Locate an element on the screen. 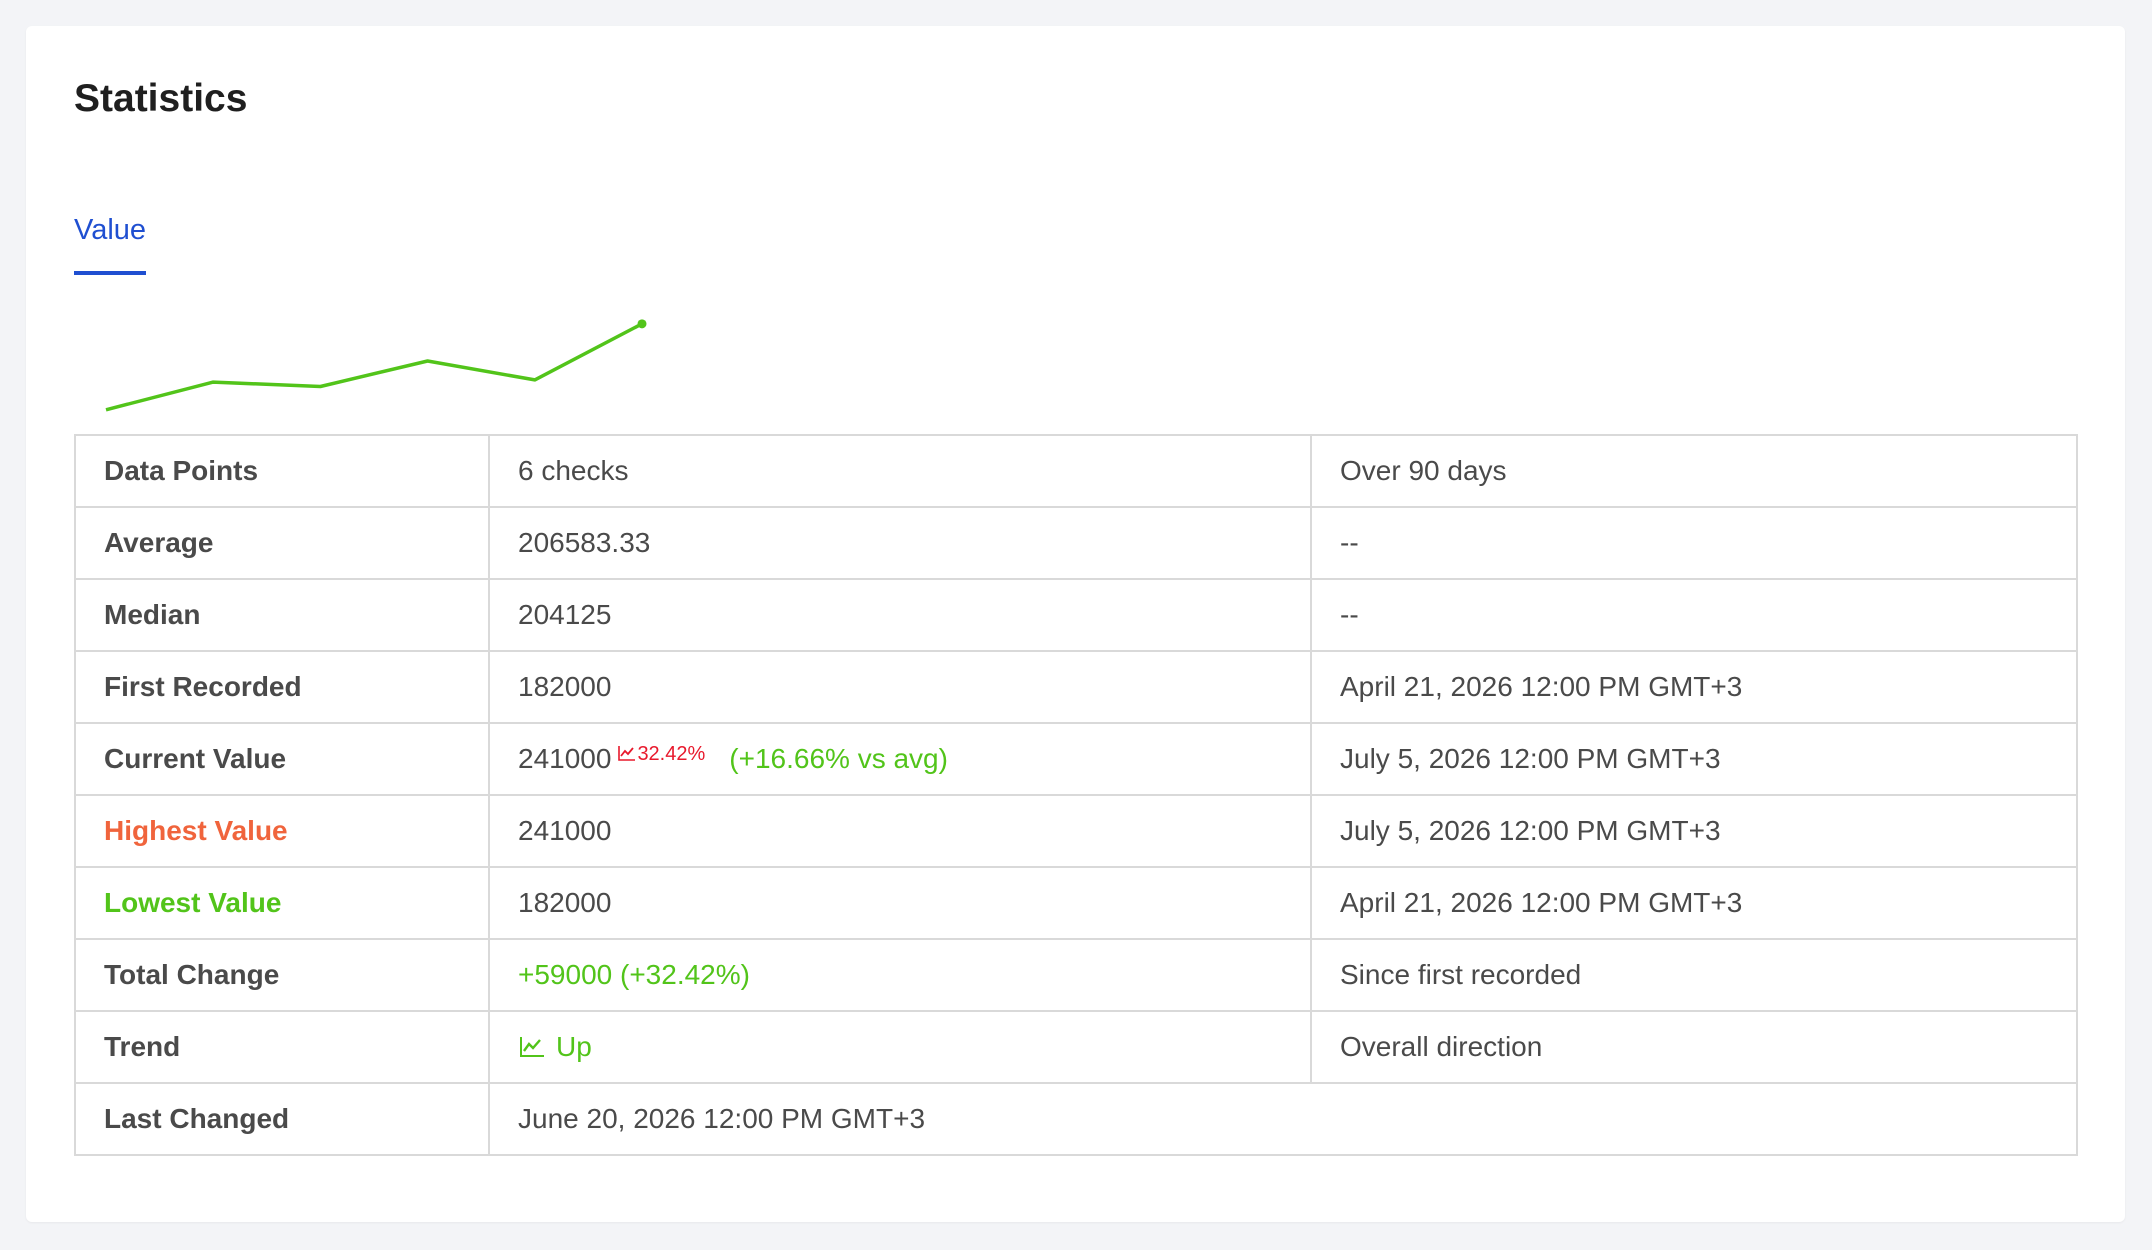 This screenshot has width=2152, height=1250. table-row-median: Median 204125 -- is located at coordinates (1076, 615).